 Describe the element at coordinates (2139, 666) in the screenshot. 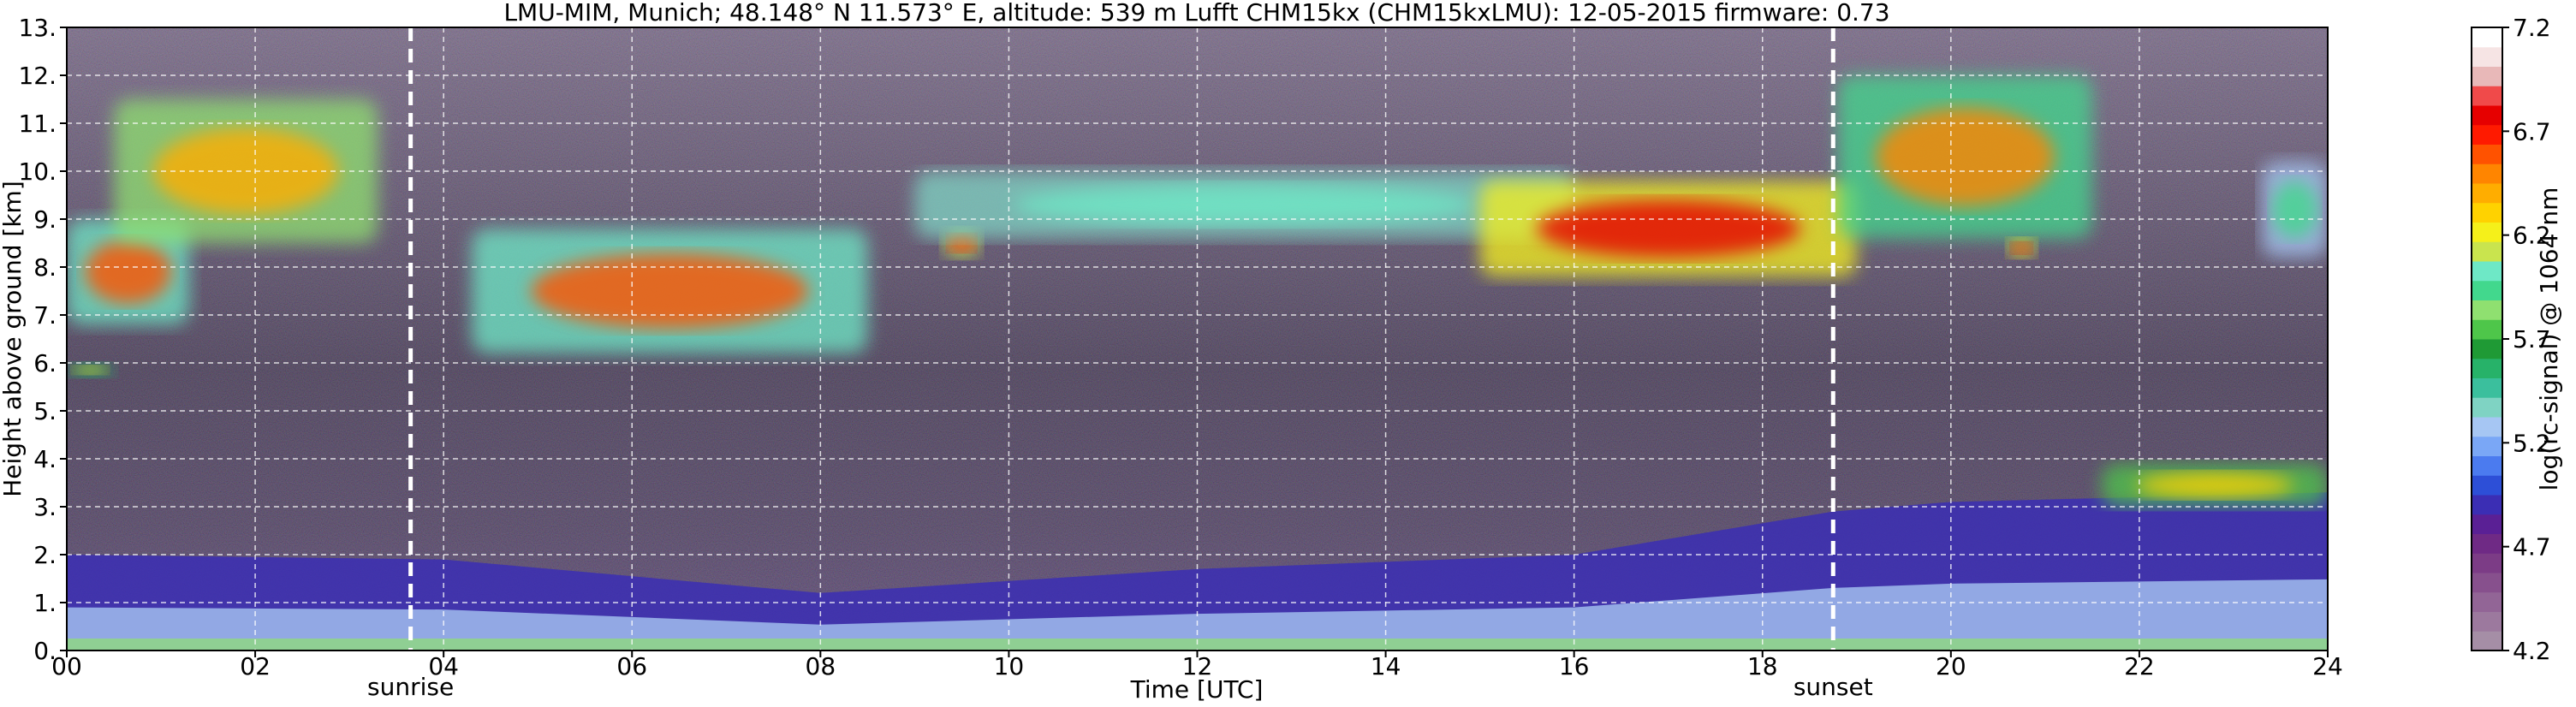

I see `x-tick-label: 22` at that location.